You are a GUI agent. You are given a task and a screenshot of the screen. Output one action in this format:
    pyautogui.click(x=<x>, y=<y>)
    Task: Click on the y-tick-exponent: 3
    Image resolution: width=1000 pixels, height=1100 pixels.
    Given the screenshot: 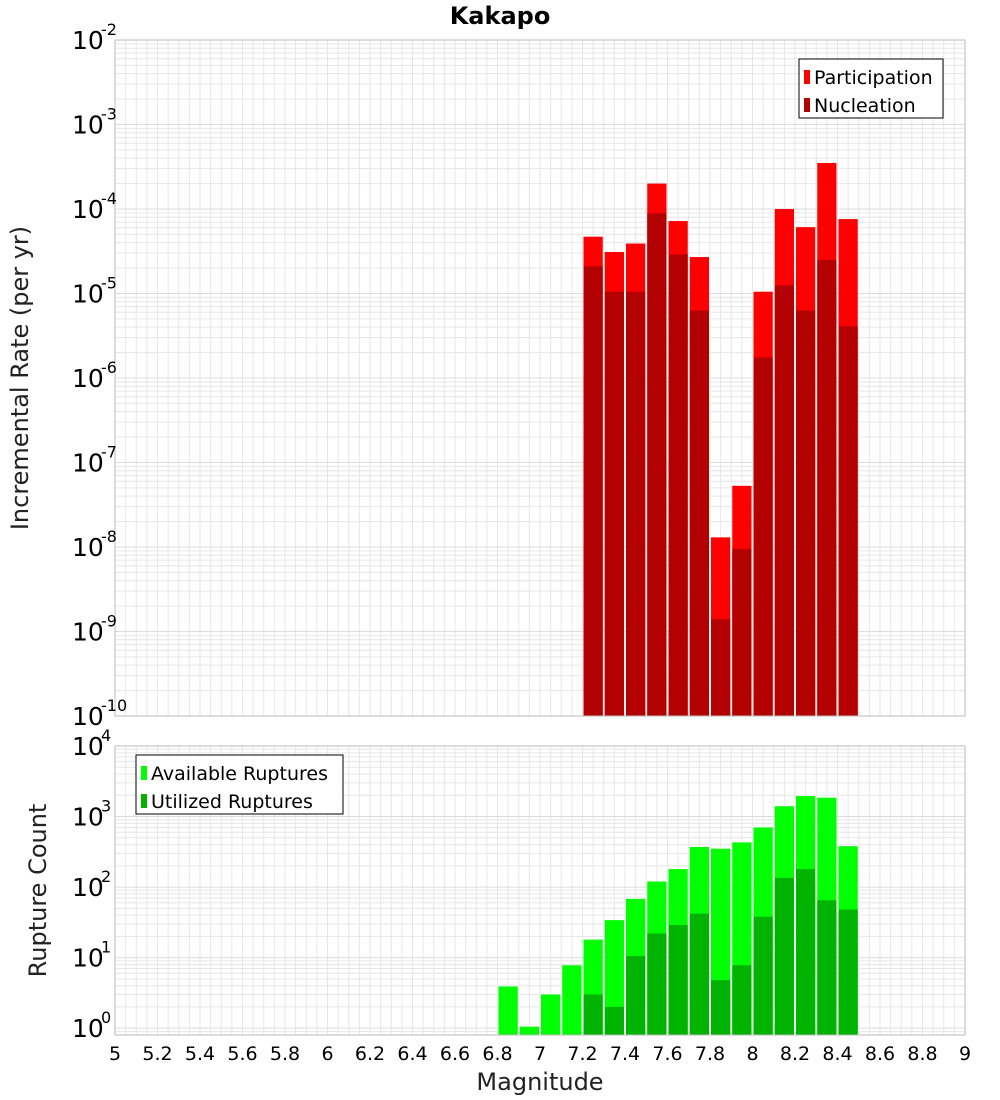 What is the action you would take?
    pyautogui.click(x=106, y=806)
    